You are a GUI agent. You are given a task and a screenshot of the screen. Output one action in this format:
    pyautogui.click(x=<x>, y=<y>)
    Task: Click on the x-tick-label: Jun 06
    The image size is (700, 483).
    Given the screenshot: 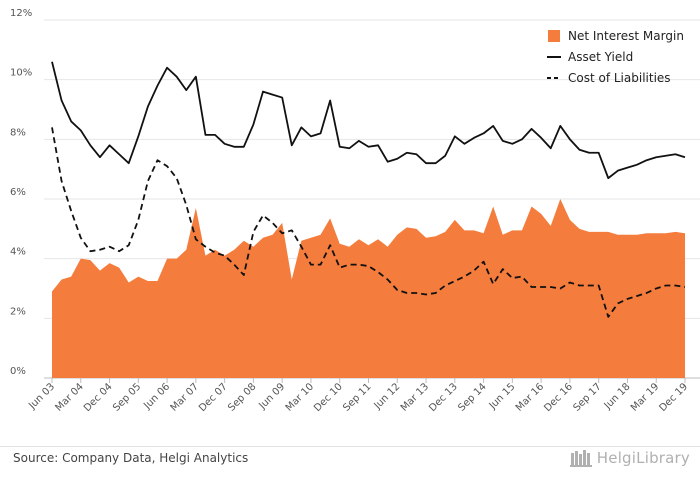 What is the action you would take?
    pyautogui.click(x=156, y=396)
    